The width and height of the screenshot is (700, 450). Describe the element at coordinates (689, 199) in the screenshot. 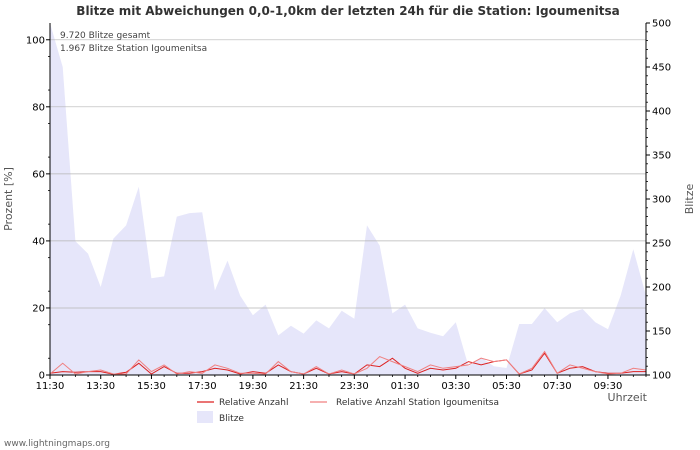

I see `y-axis-right-label: Blitze` at that location.